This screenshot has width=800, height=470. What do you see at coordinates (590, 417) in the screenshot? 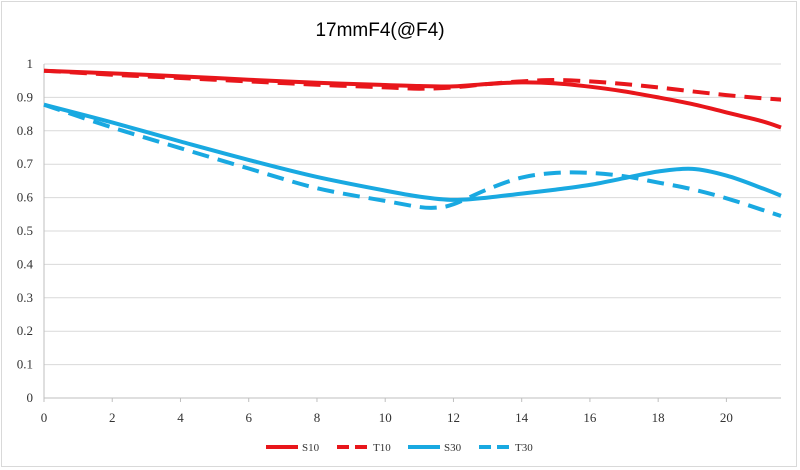
I see `x-tick-label: 16` at bounding box center [590, 417].